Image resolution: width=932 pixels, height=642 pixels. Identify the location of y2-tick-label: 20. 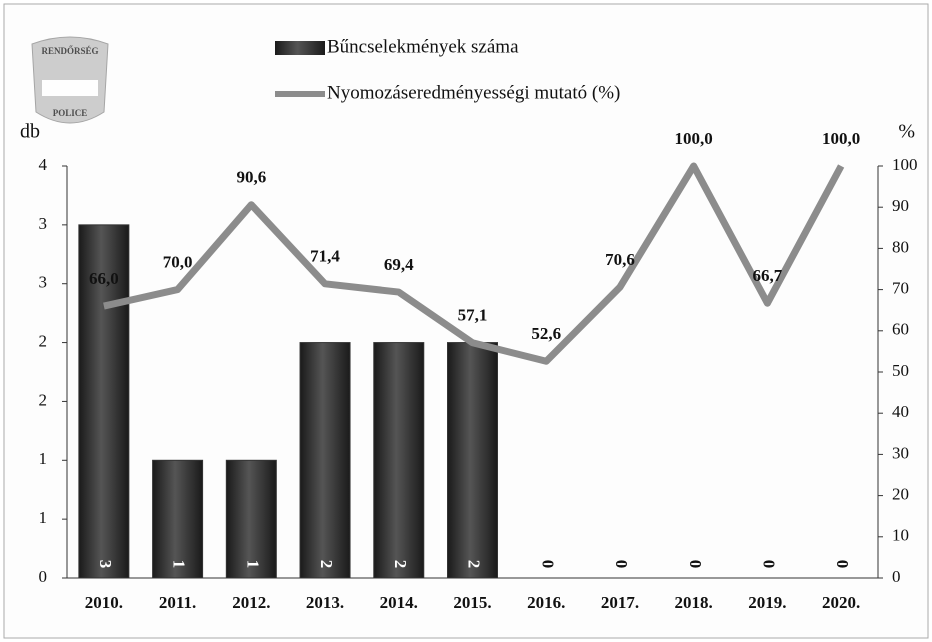
(900, 494).